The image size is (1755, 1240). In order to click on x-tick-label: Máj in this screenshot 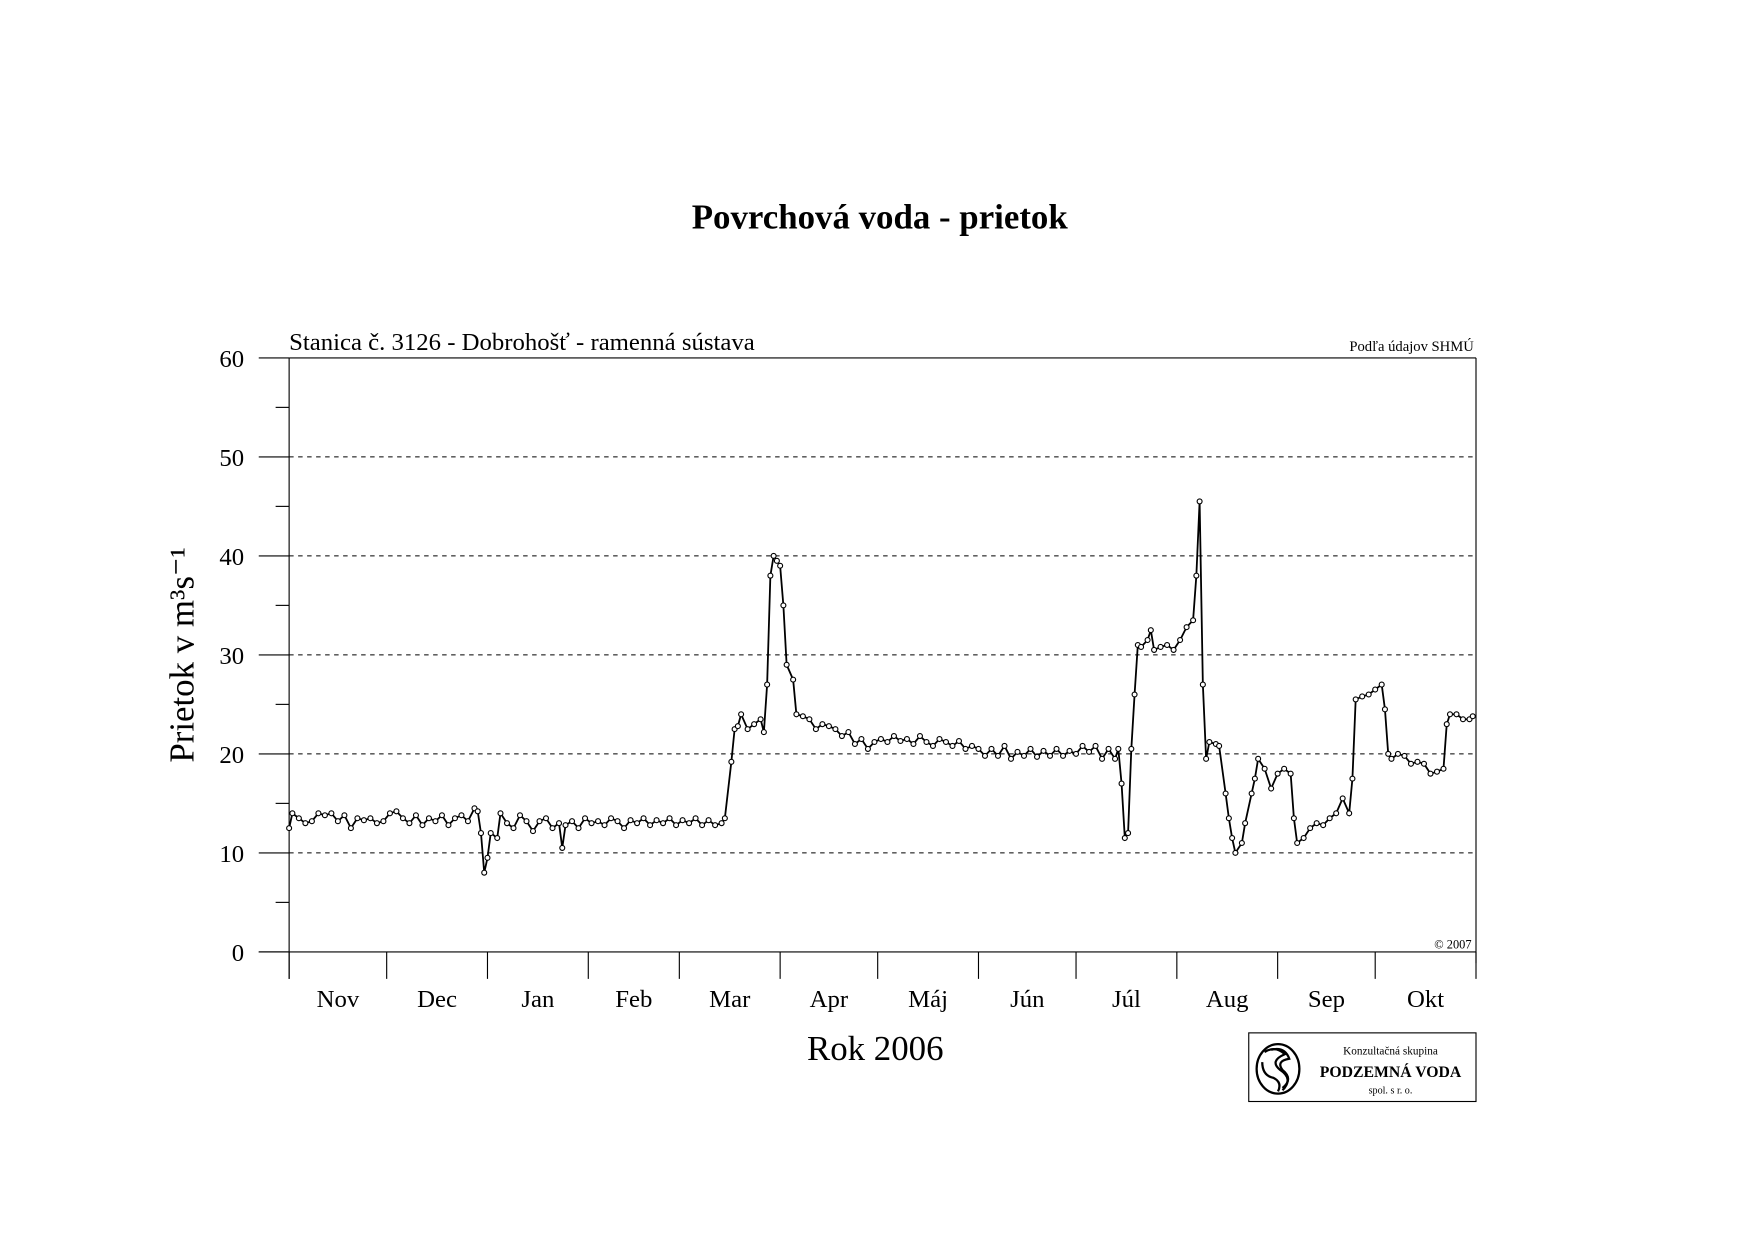, I will do `click(928, 999)`.